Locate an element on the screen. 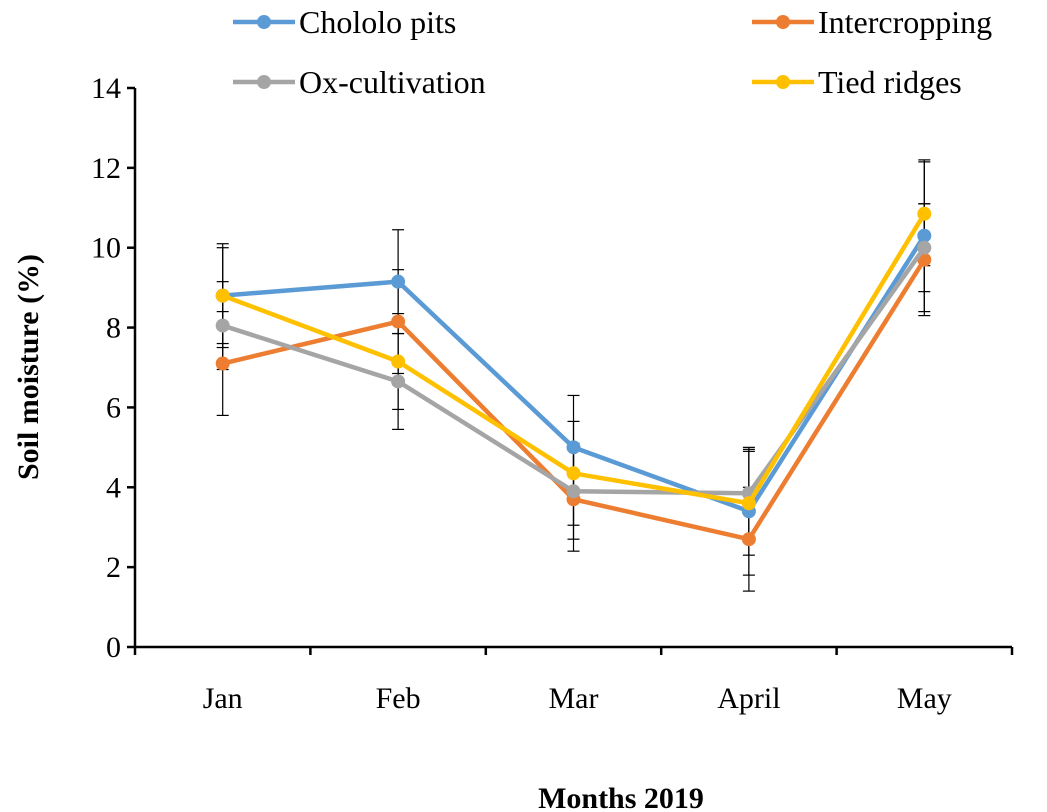 The width and height of the screenshot is (1047, 812). legend-label: Ox-cultivation is located at coordinates (392, 82).